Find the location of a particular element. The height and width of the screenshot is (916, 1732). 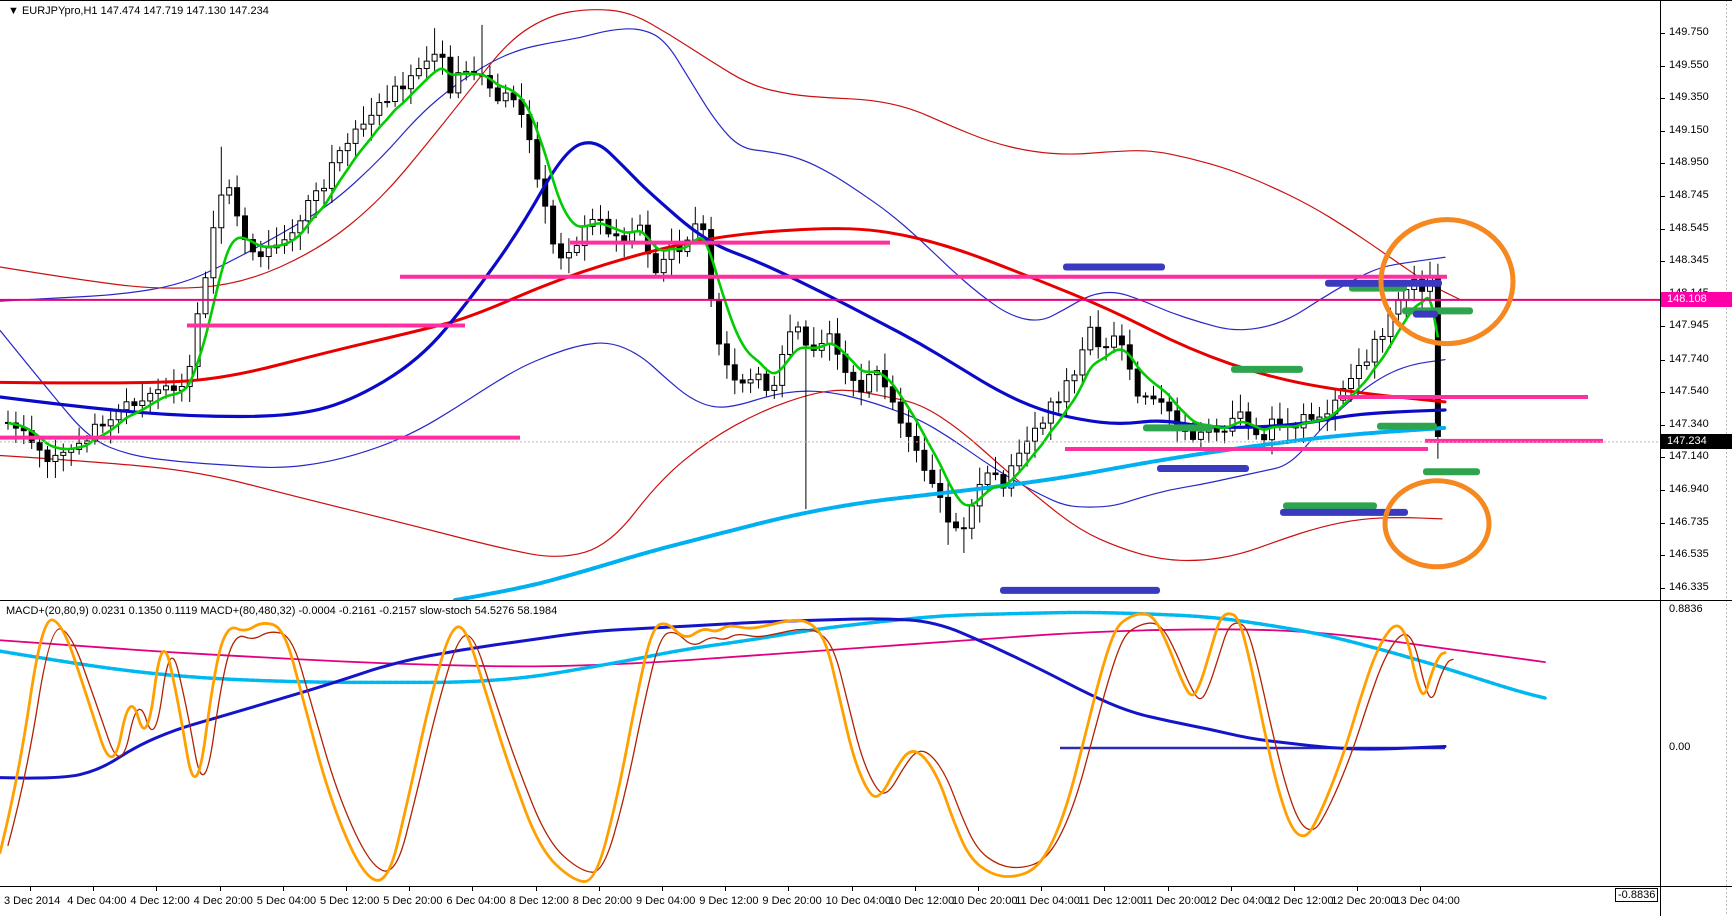

price-axis-label: 148.545 is located at coordinates (1689, 227).